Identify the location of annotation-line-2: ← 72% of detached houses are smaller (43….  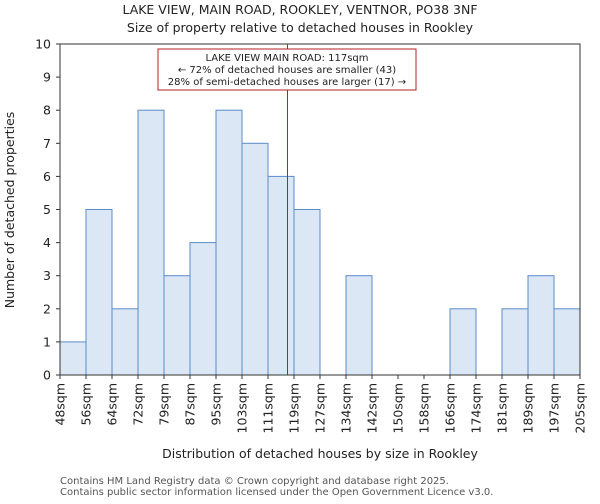
(287, 70).